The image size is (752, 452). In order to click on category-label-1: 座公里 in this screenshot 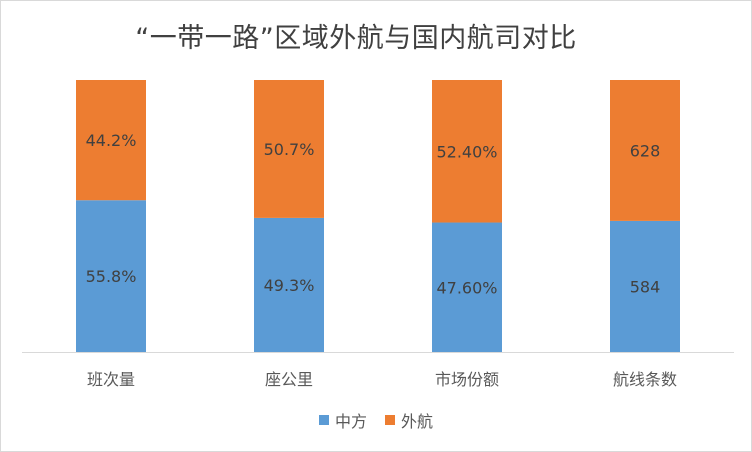, I will do `click(289, 379)`.